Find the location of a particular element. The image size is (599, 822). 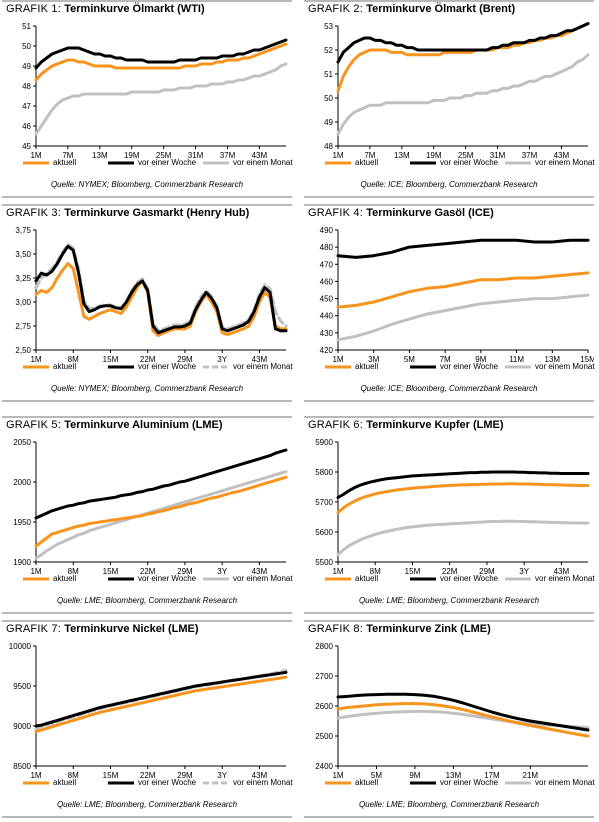

x-tick-label: 3Y is located at coordinates (222, 775).